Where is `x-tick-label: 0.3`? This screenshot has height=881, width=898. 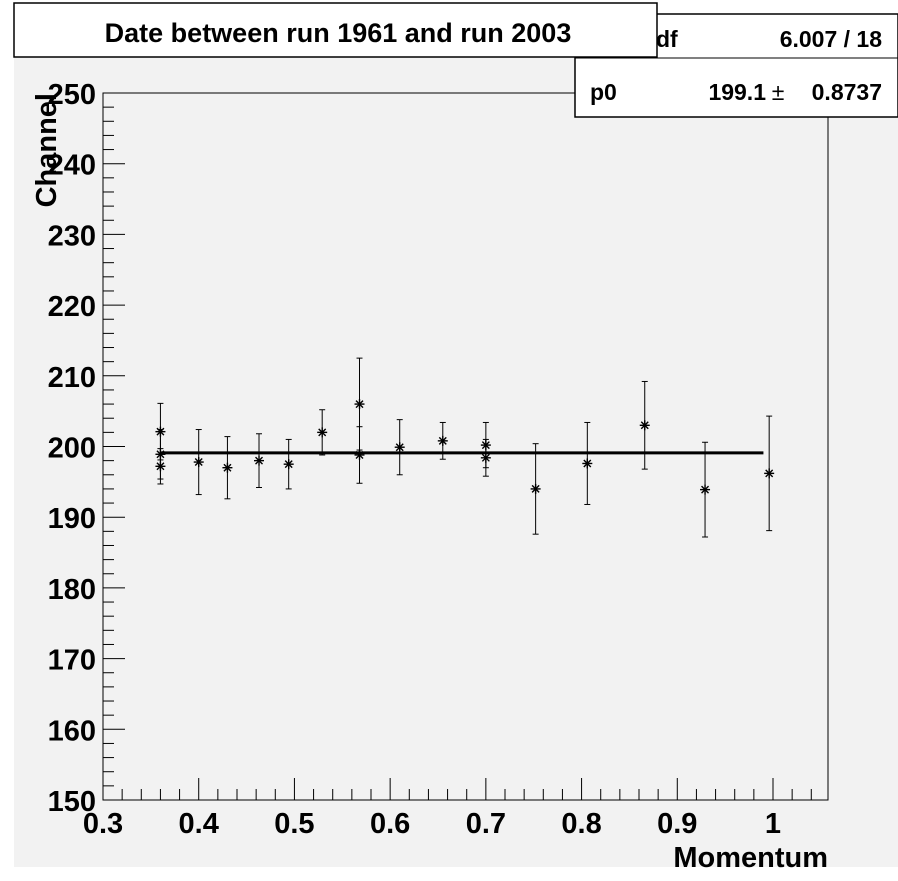 x-tick-label: 0.3 is located at coordinates (103, 824).